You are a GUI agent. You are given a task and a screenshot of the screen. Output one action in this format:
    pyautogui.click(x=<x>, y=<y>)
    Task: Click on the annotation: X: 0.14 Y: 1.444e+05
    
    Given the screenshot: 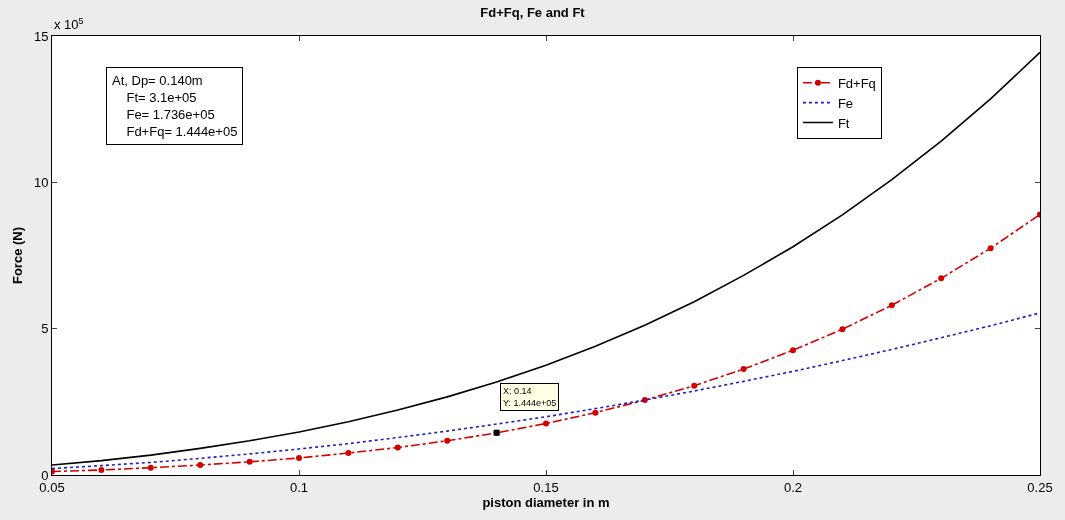 What is the action you would take?
    pyautogui.click(x=530, y=397)
    